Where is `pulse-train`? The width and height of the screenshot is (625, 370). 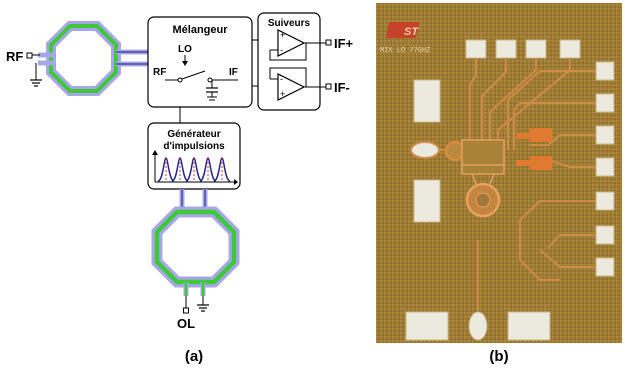
pulse-train is located at coordinates (194, 169).